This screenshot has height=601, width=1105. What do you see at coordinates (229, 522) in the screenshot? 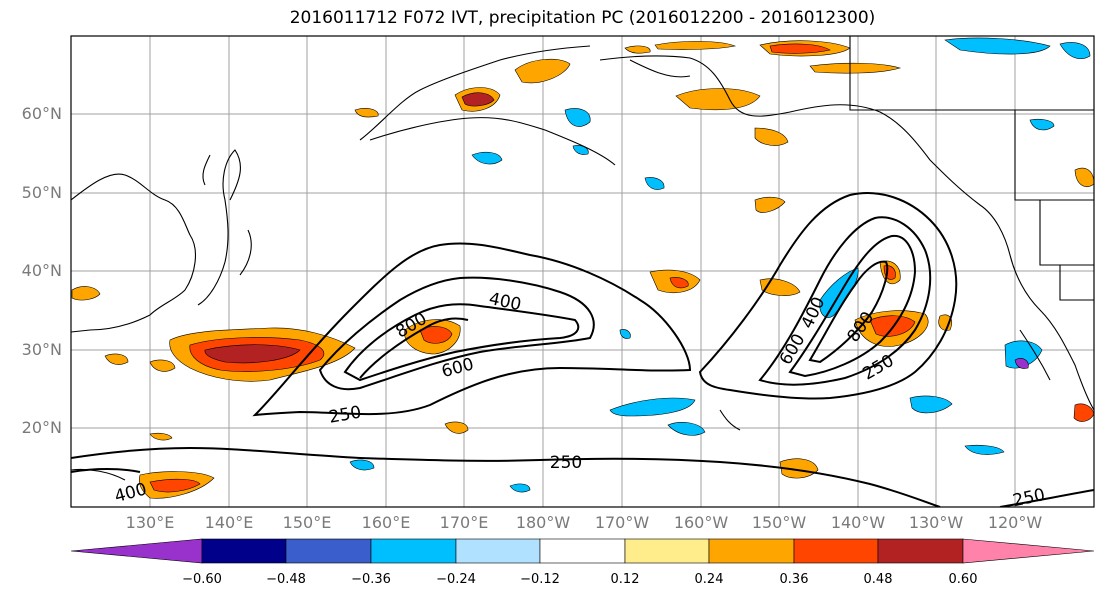
I see `lon-label: 140°E` at bounding box center [229, 522].